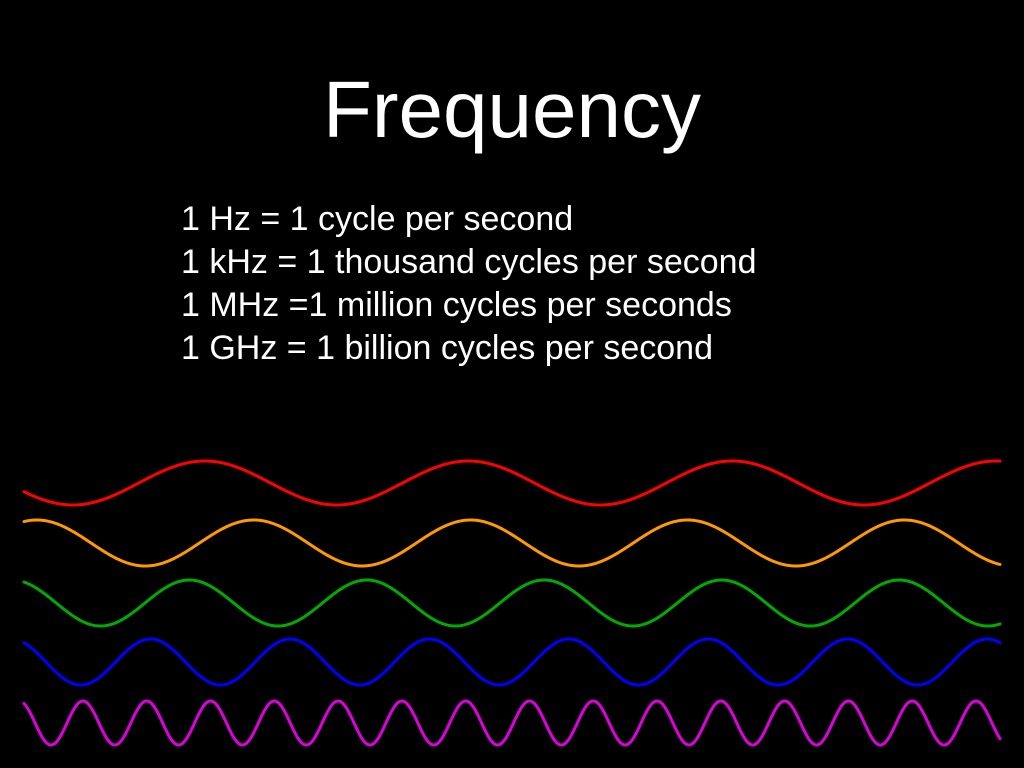  I want to click on red-wave, so click(512, 483).